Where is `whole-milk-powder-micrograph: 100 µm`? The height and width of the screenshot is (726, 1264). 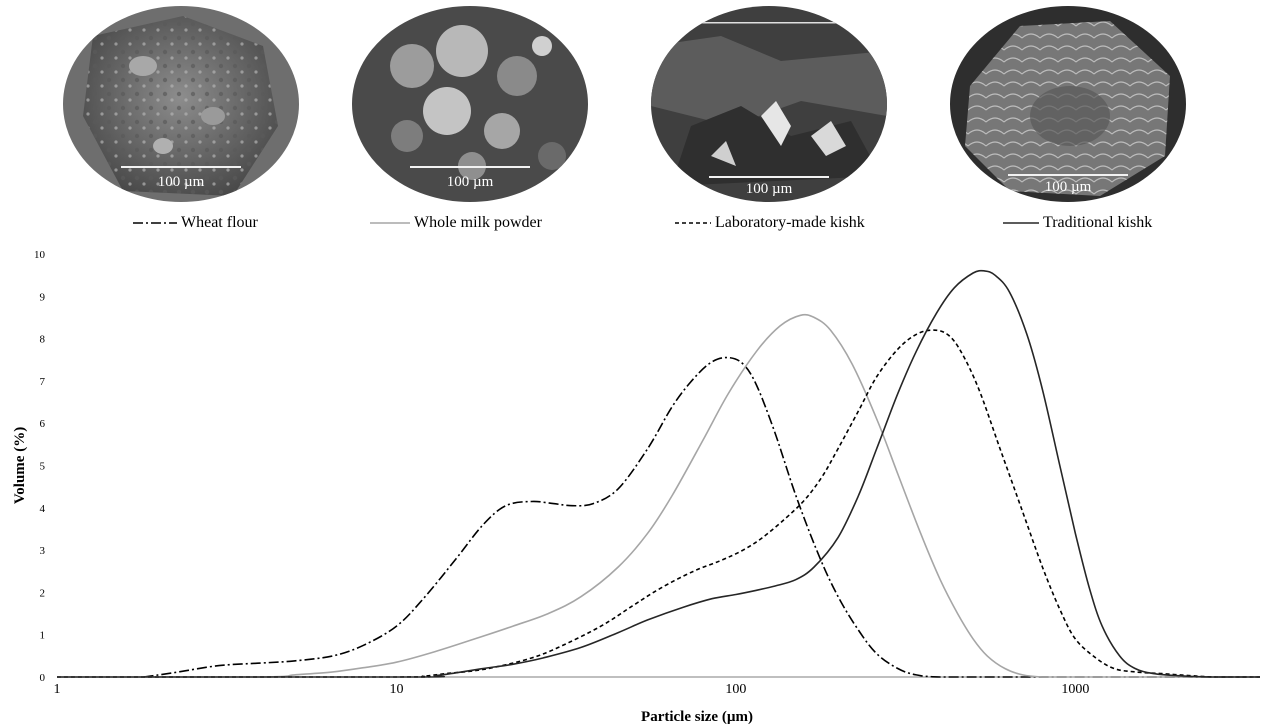
whole-milk-powder-micrograph: 100 µm is located at coordinates (470, 104).